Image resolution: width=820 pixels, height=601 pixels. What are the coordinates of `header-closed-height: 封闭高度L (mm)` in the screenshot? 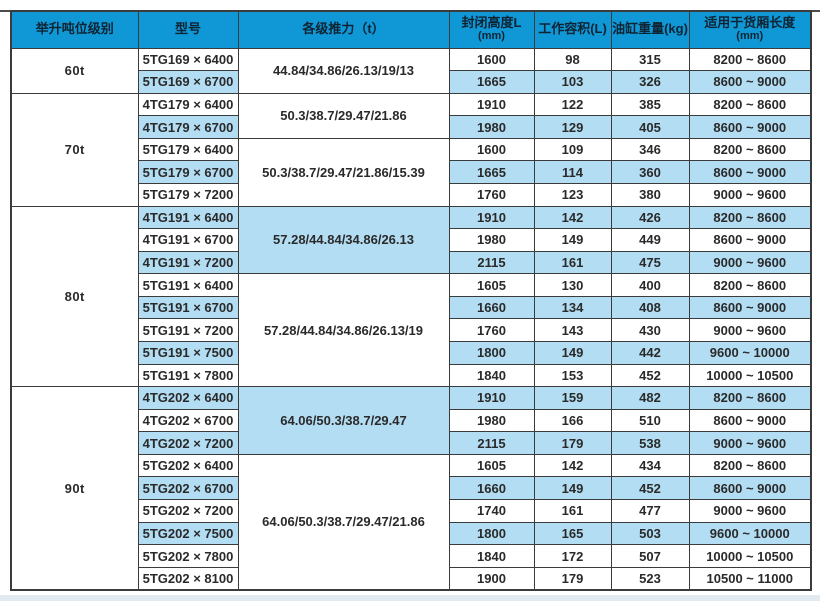 It's located at (491, 29).